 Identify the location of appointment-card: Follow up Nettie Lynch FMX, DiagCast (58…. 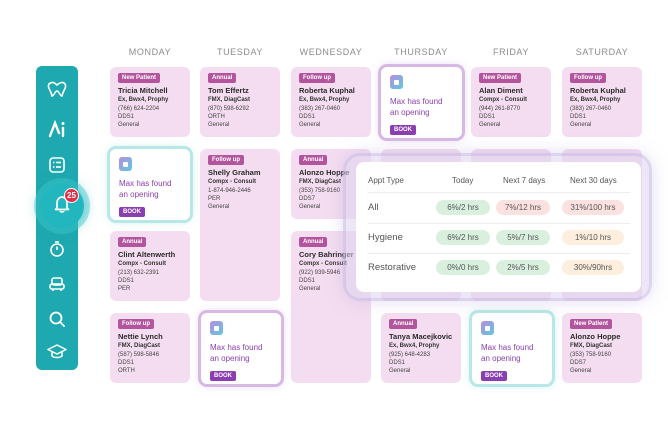
(150, 348).